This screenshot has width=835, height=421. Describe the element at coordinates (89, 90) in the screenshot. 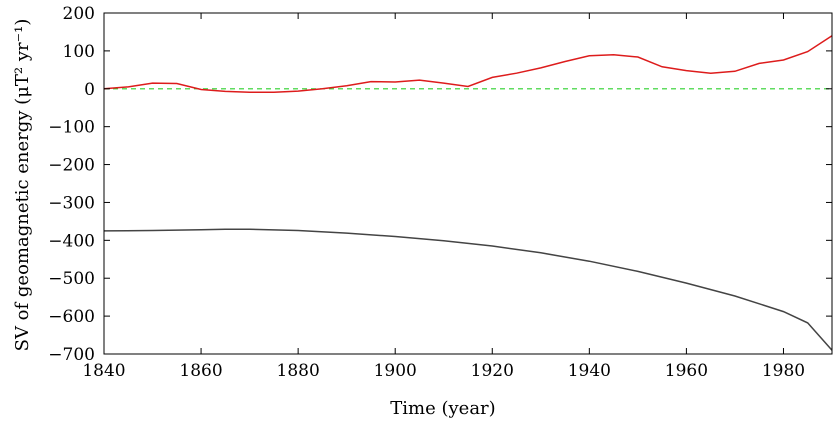

I see `y-tick-label-0: 0` at that location.